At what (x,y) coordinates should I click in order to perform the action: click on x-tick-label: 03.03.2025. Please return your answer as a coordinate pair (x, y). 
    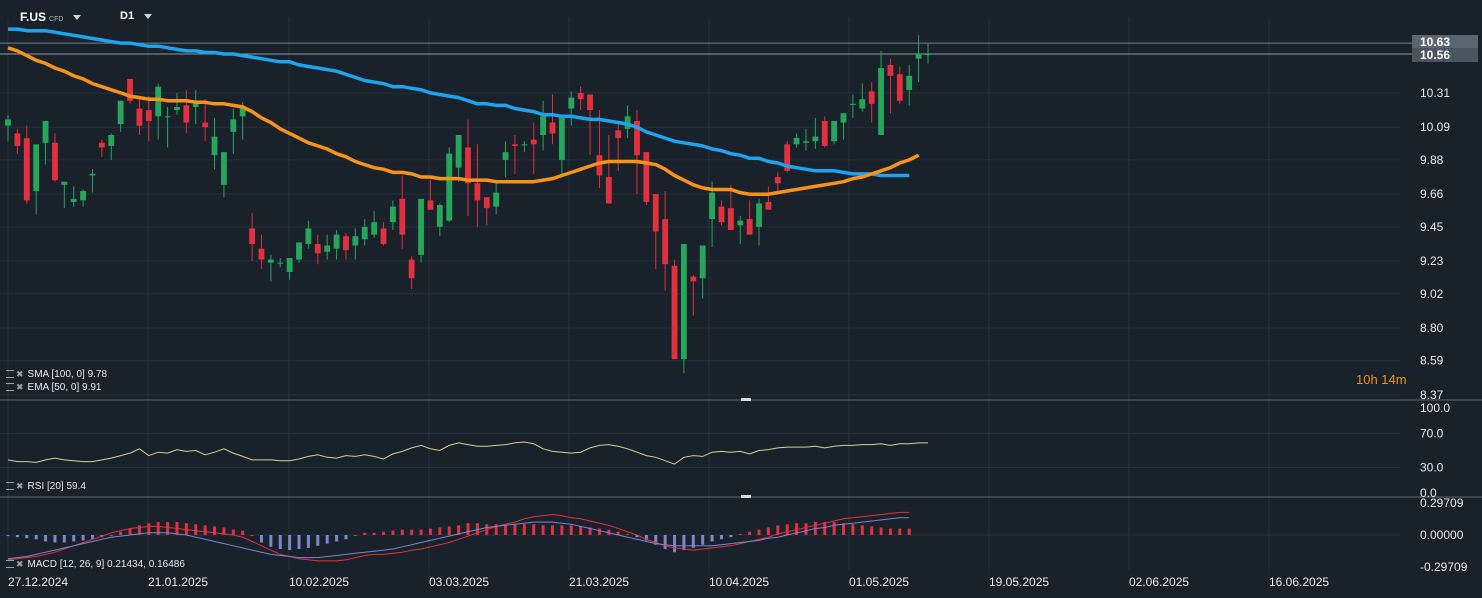
    Looking at the image, I should click on (459, 582).